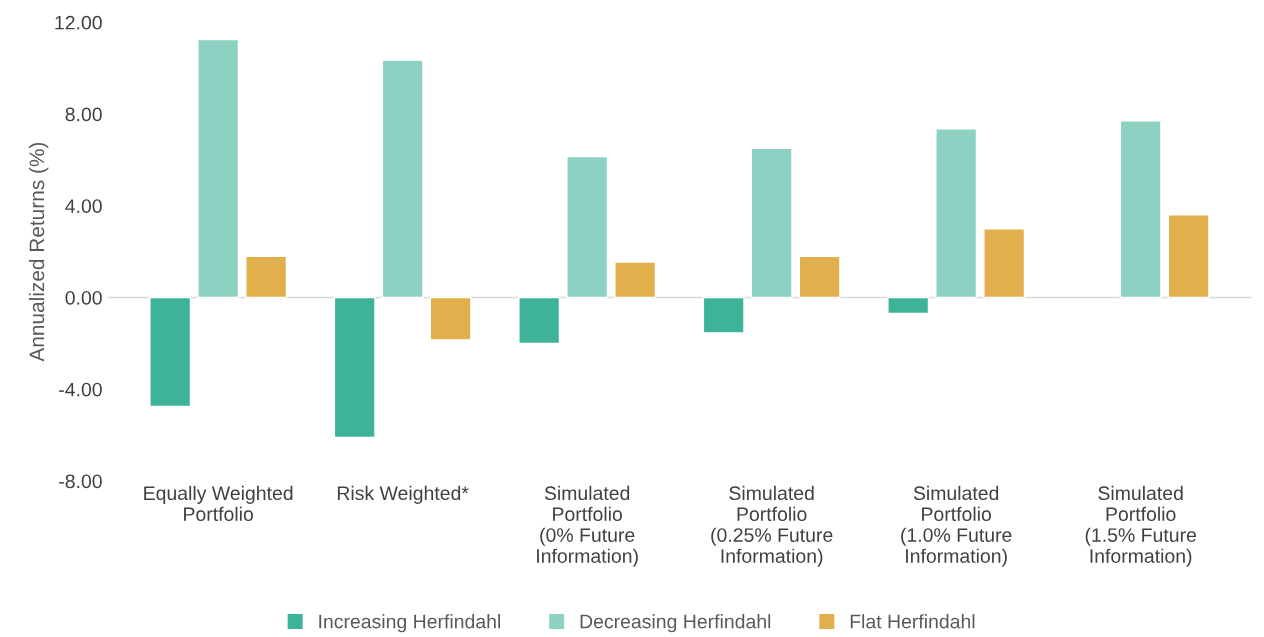 This screenshot has width=1264, height=637. I want to click on legend-label: Flat Herfindahl, so click(912, 621).